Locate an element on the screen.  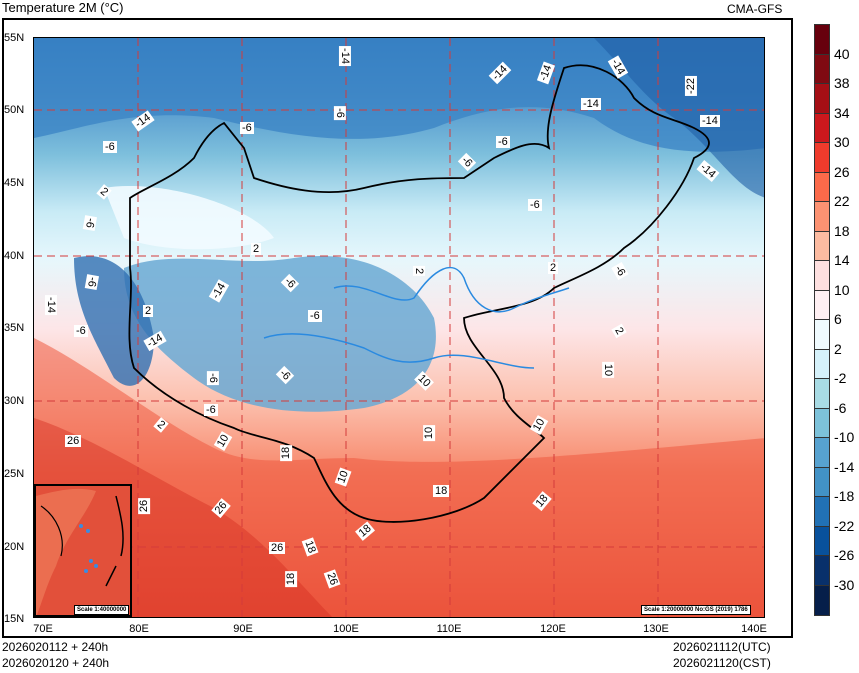
colorbar-label: 40 is located at coordinates (842, 53).